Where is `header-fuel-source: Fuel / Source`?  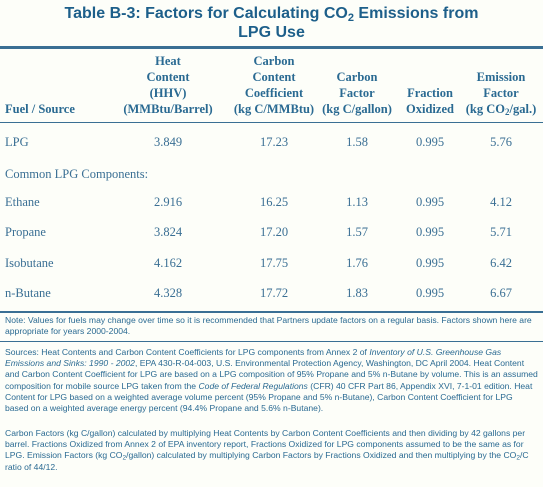 header-fuel-source: Fuel / Source is located at coordinates (40, 109).